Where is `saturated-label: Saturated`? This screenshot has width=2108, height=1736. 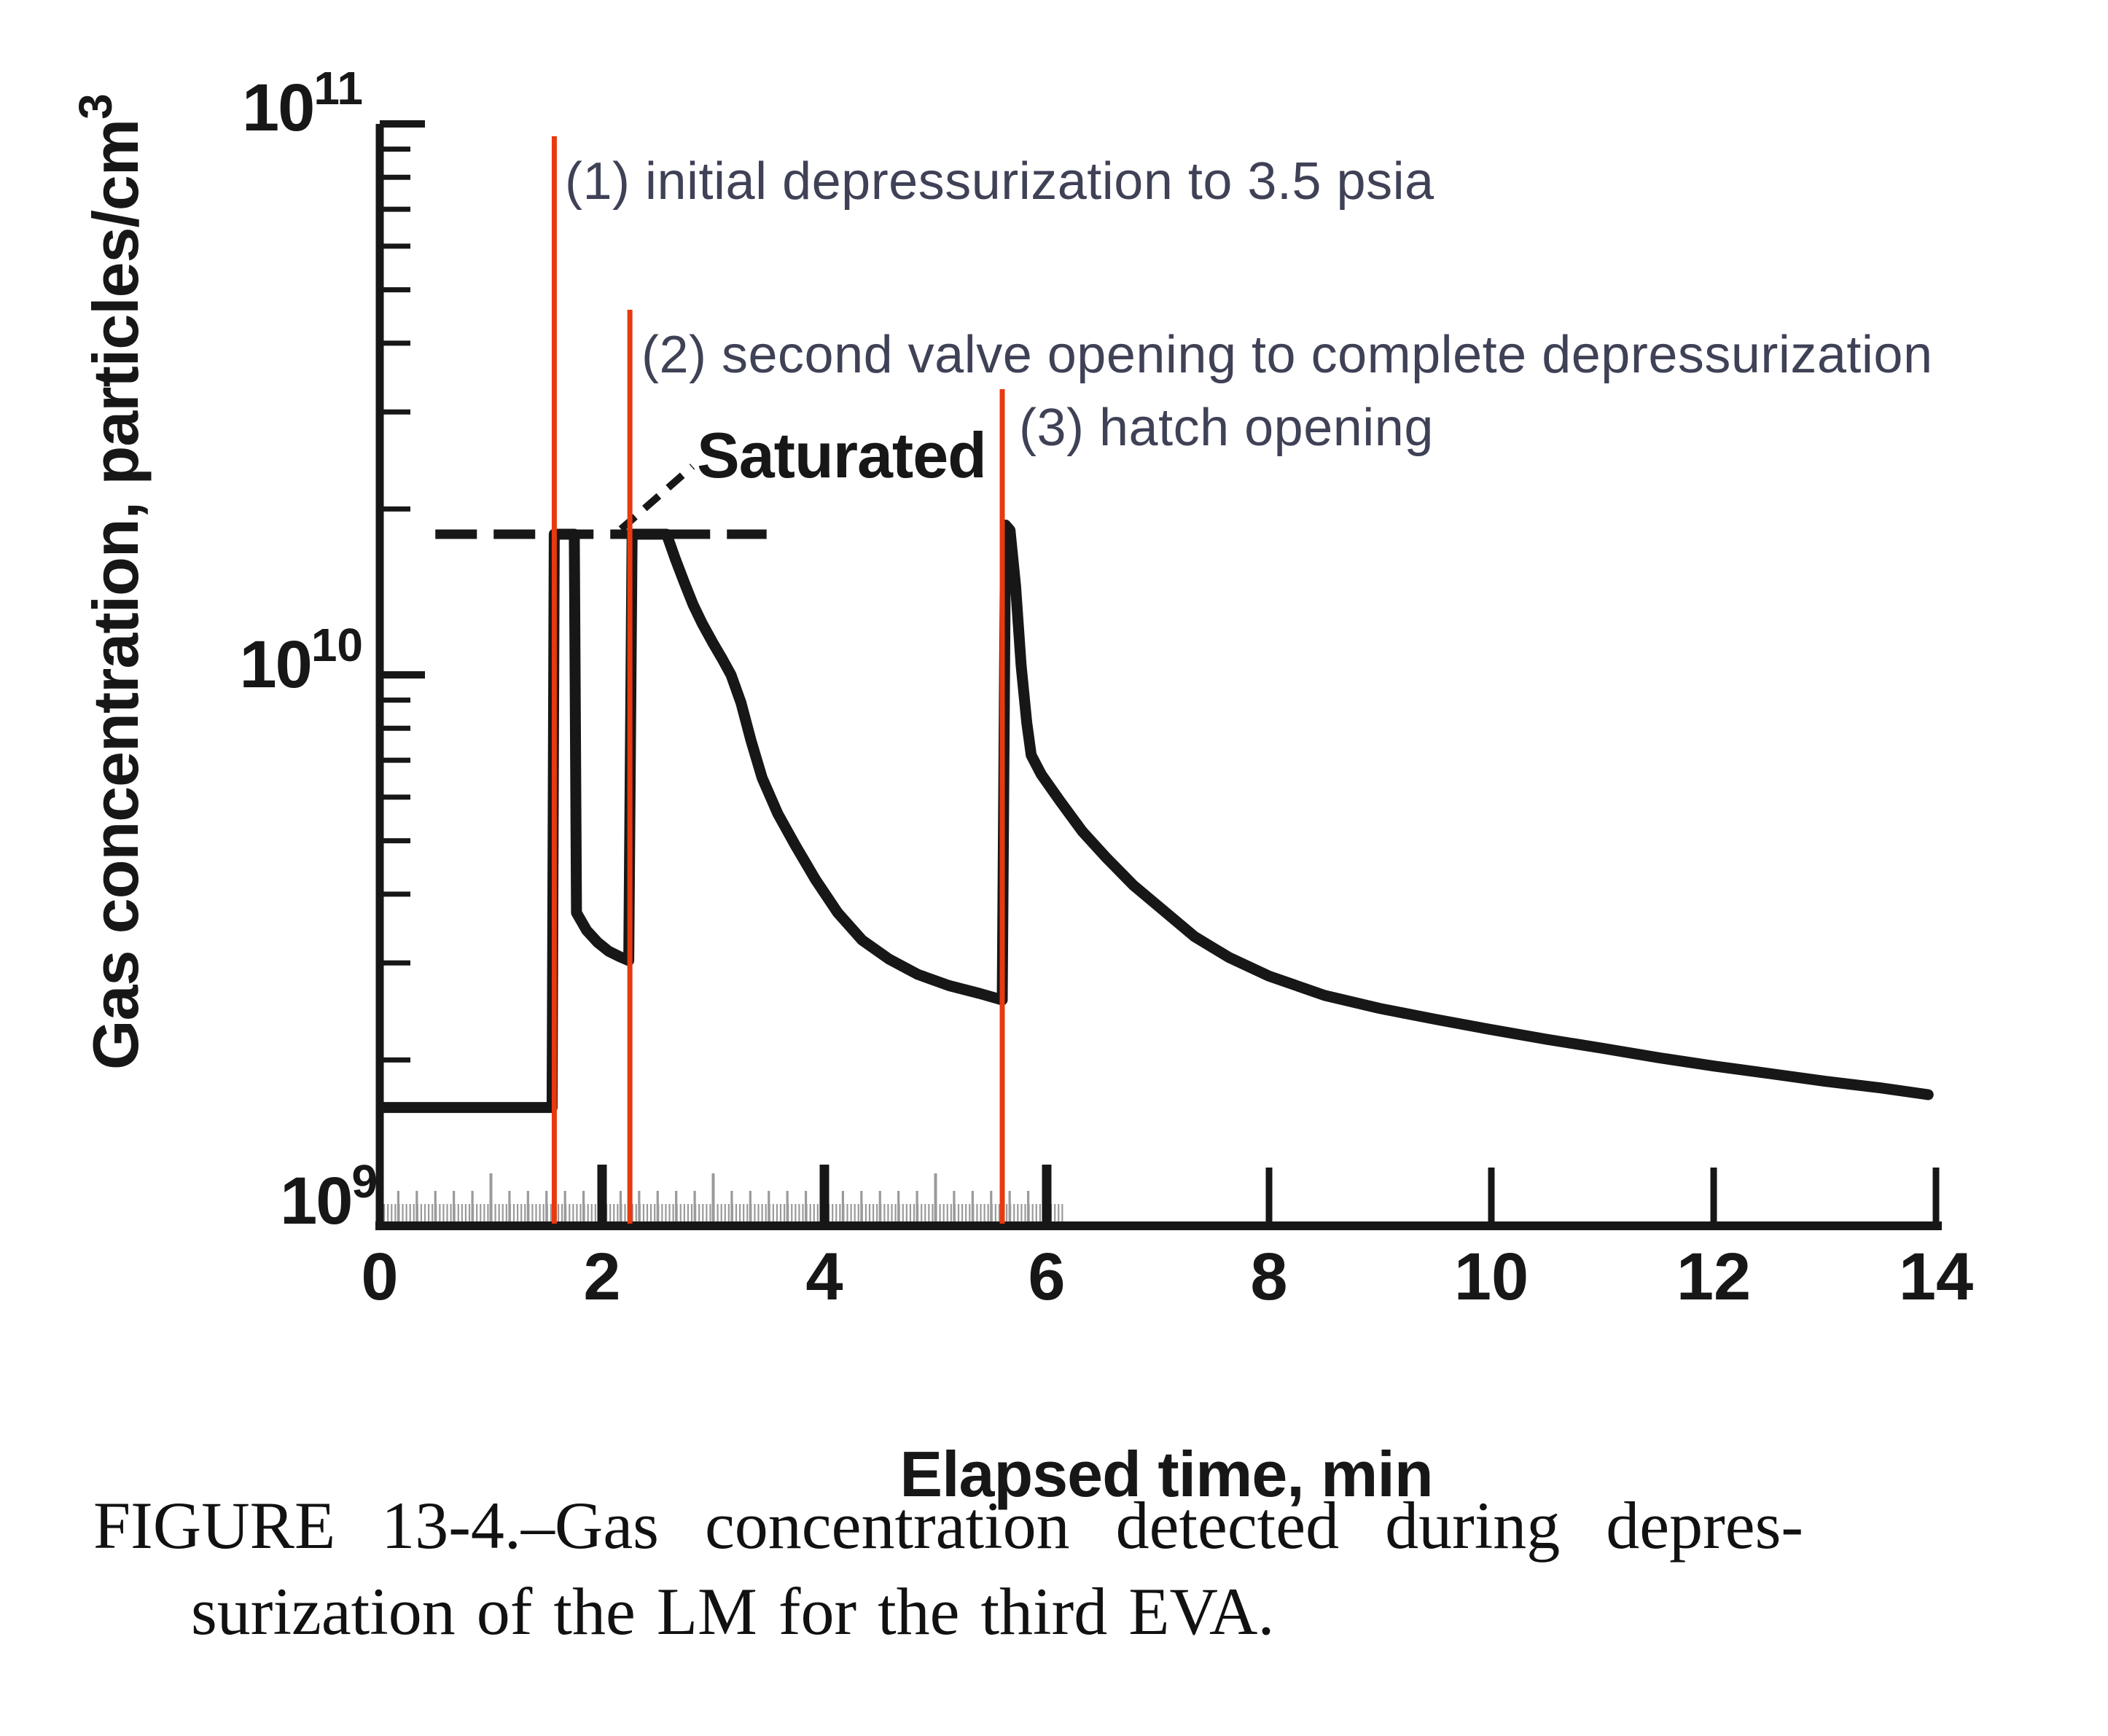
saturated-label: Saturated is located at coordinates (842, 455).